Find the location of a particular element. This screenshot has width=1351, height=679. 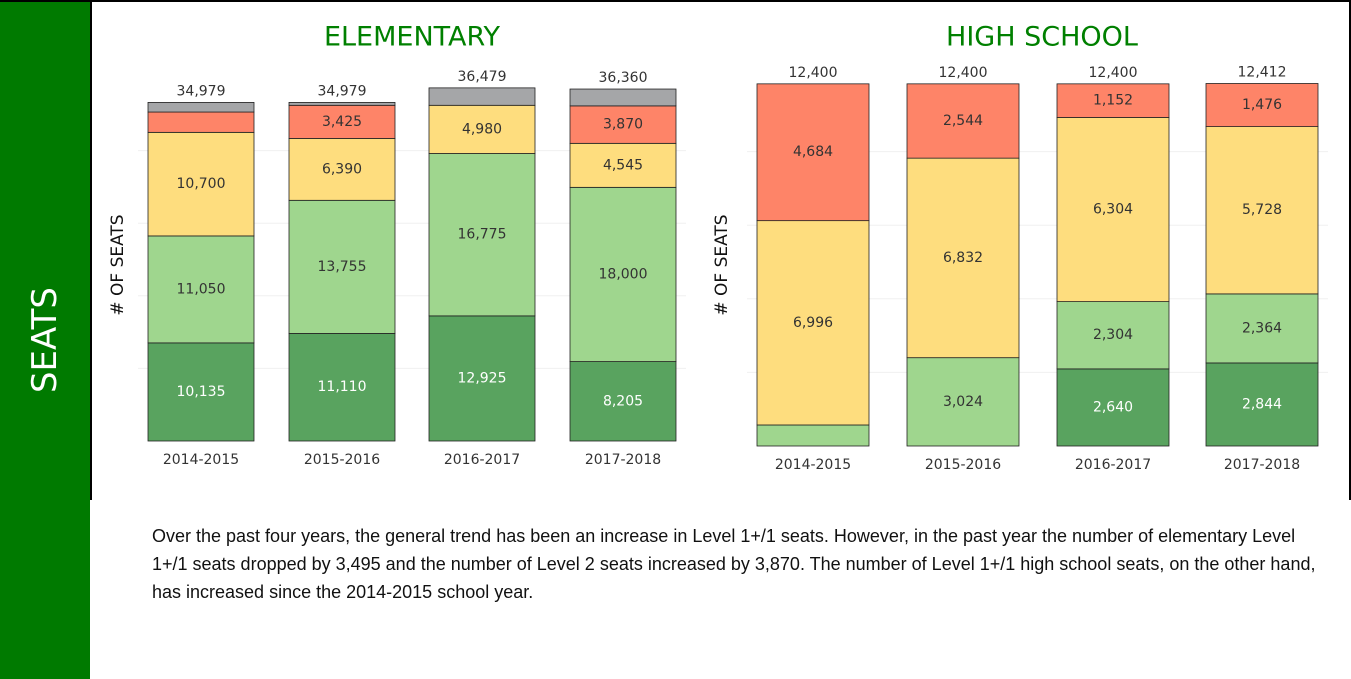

value-label: 10,700 is located at coordinates (201, 184).